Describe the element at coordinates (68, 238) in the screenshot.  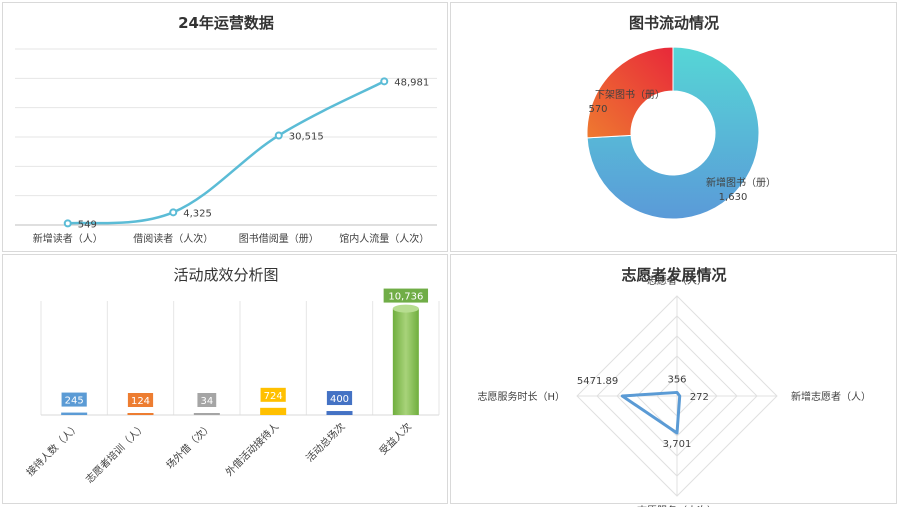
I see `x-tick-label: 新增读者（人）` at that location.